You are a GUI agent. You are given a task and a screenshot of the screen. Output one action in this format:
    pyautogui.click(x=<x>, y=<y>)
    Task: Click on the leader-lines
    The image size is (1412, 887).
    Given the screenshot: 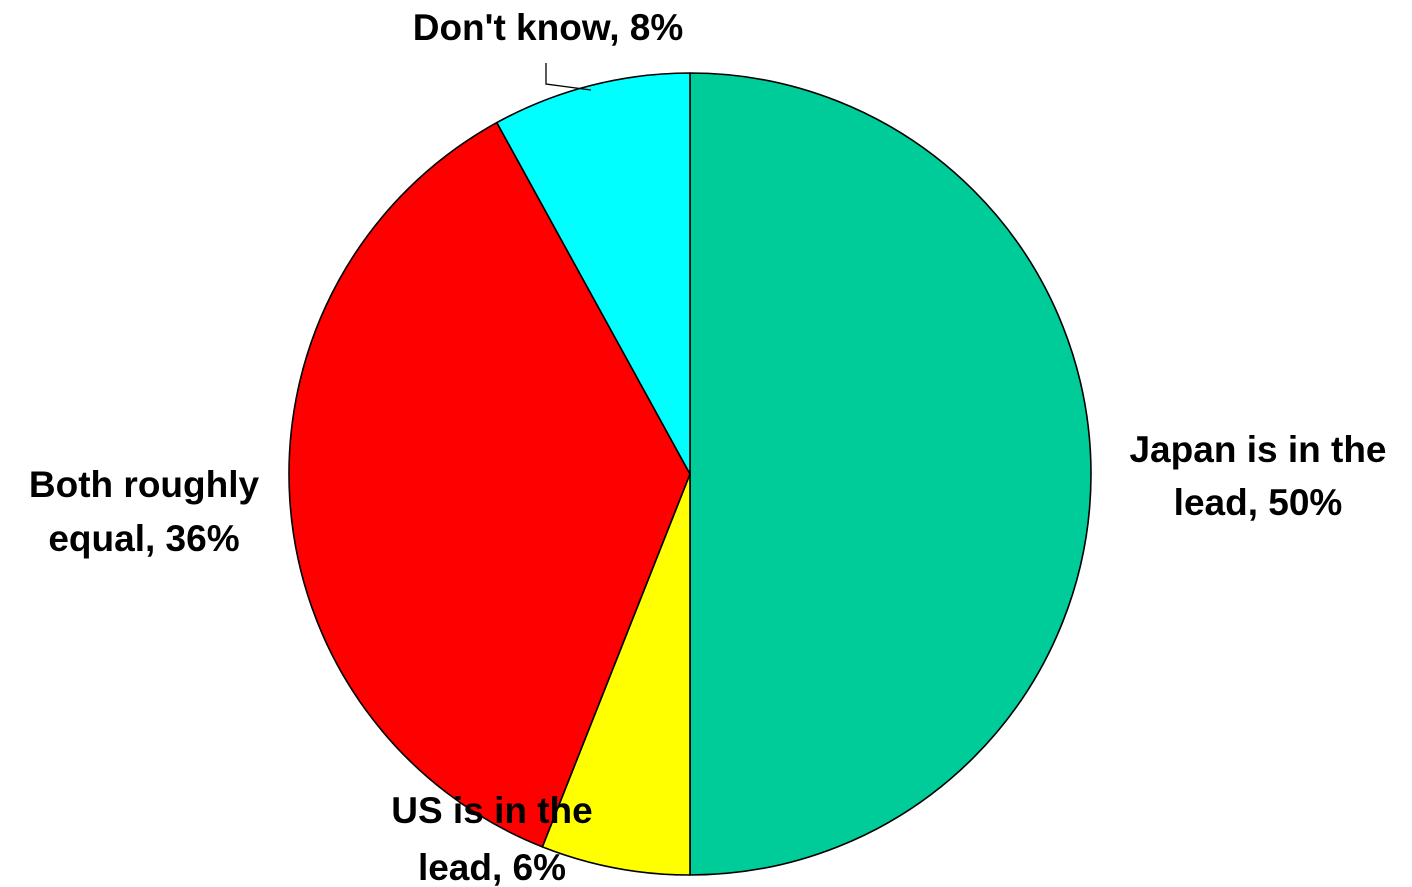 What is the action you would take?
    pyautogui.click(x=568, y=76)
    